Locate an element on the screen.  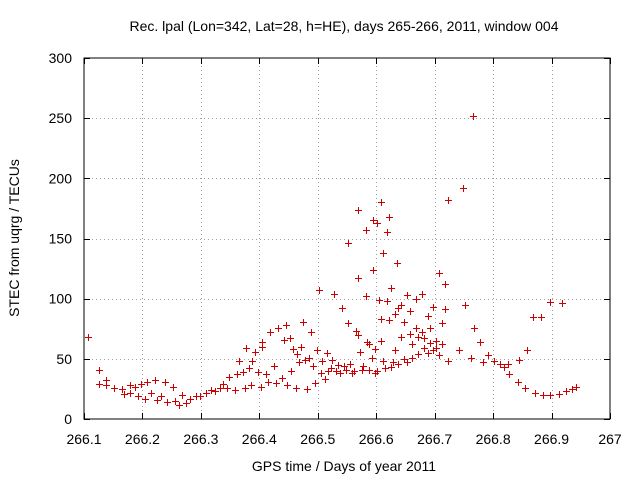
x-tick-label: 266.8 is located at coordinates (493, 439).